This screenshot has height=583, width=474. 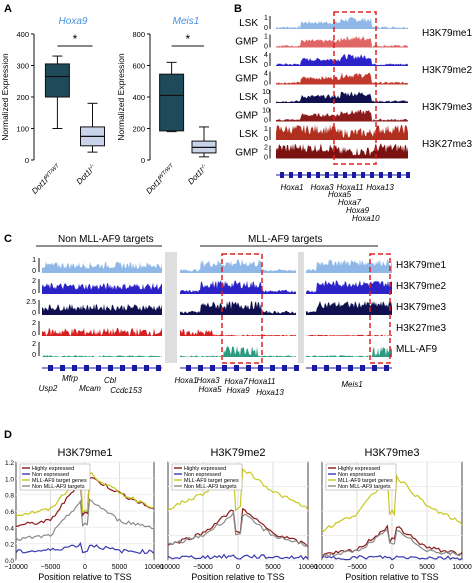 I want to click on gene-label: Meis1, so click(x=351, y=384).